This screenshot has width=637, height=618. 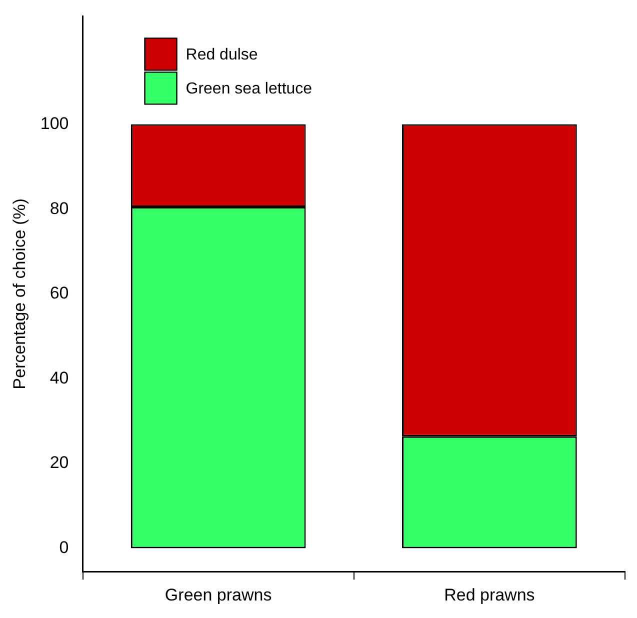 What do you see at coordinates (64, 547) in the screenshot?
I see `y-tick-label: 0` at bounding box center [64, 547].